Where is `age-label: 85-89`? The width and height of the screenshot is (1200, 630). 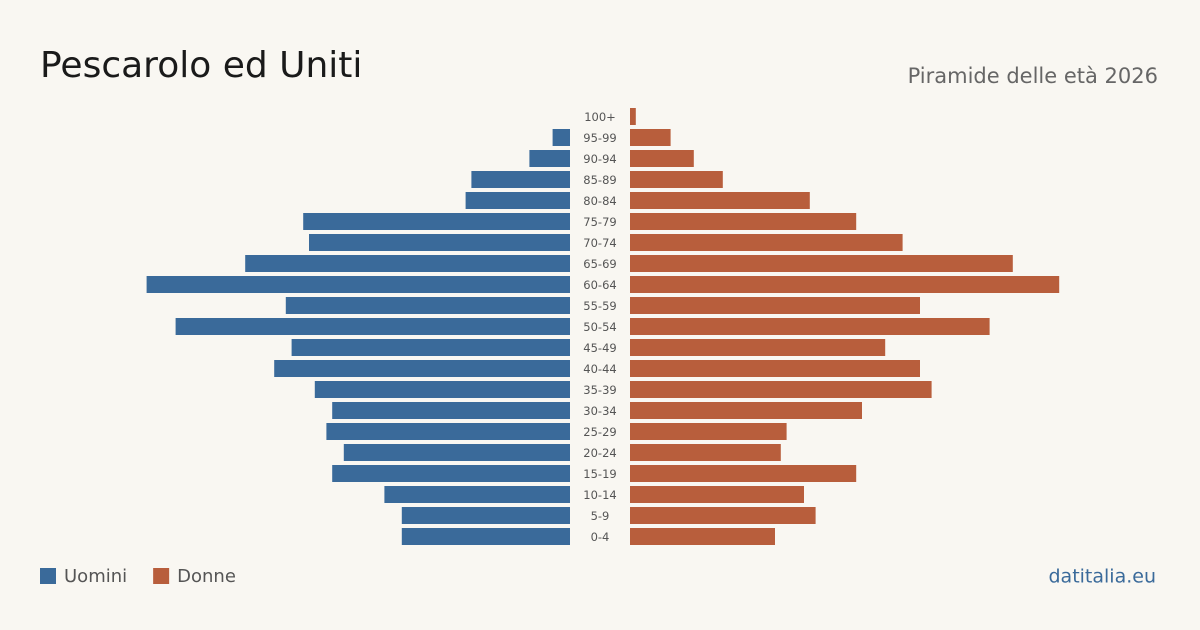 age-label: 85-89 is located at coordinates (599, 180).